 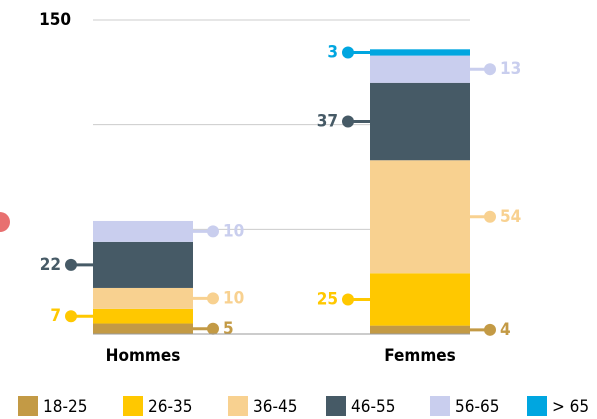 What do you see at coordinates (143, 356) in the screenshot?
I see `x-tick-label: Hommes` at bounding box center [143, 356].